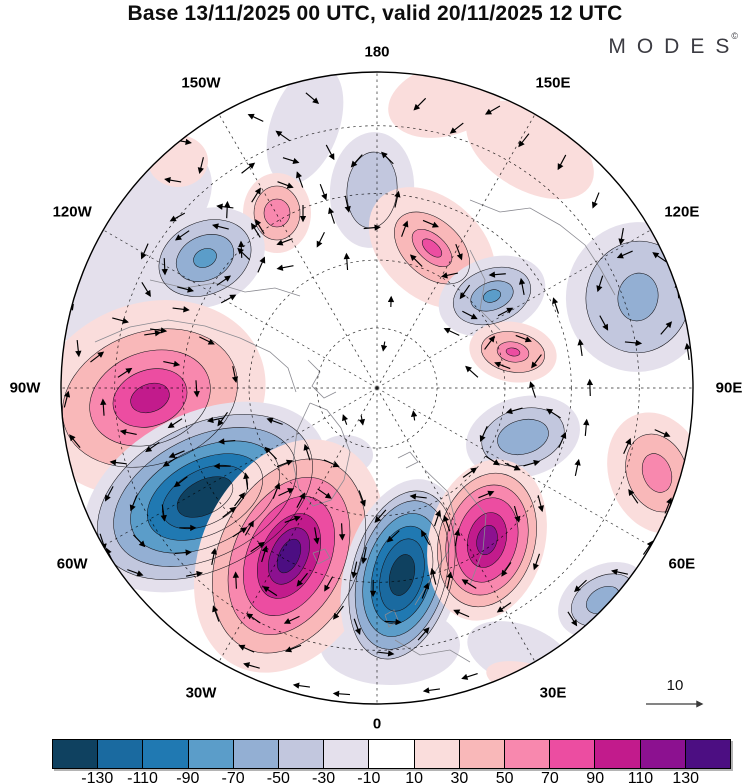 The height and width of the screenshot is (783, 750). Describe the element at coordinates (414, 776) in the screenshot. I see `colorbar-tick-10: 10` at that location.